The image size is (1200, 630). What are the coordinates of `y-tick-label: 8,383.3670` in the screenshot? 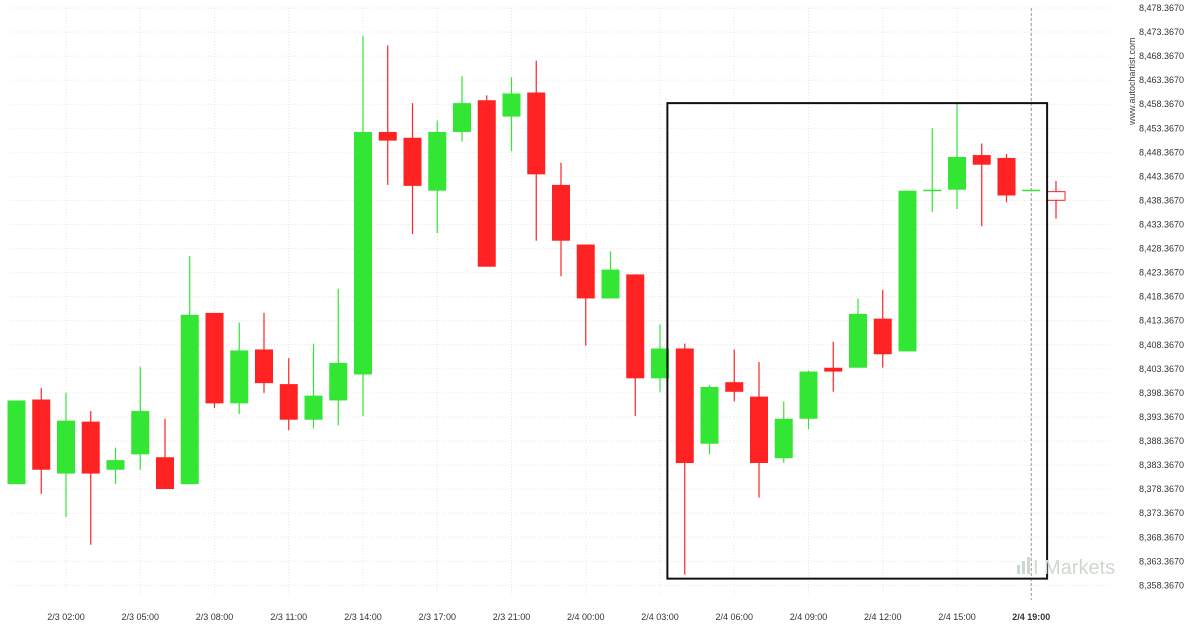 It's located at (1161, 465).